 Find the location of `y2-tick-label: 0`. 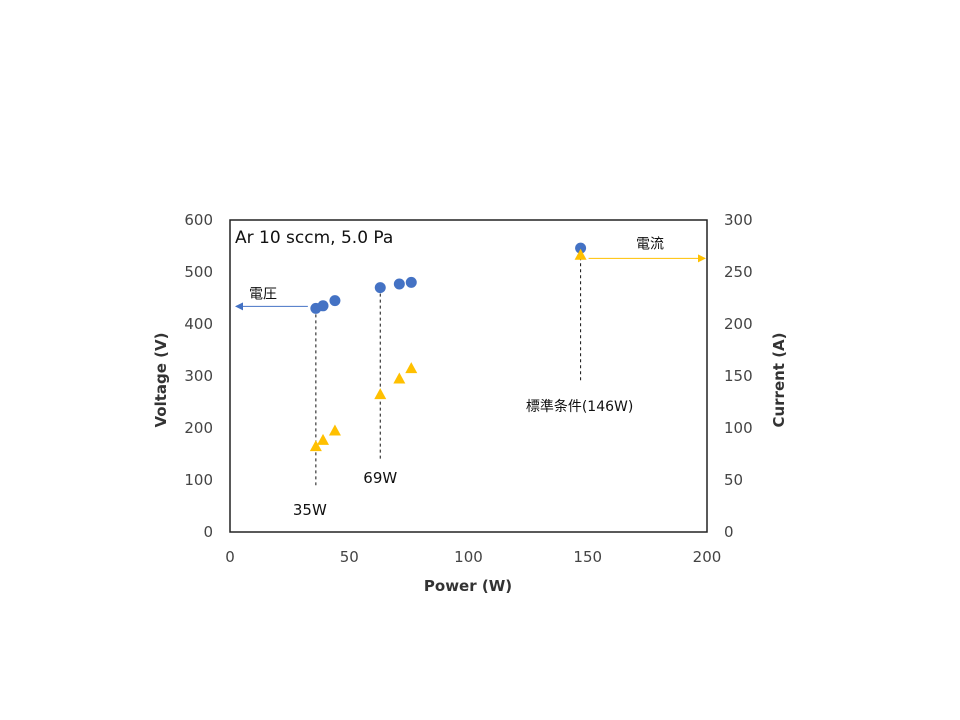

y2-tick-label: 0 is located at coordinates (729, 532).